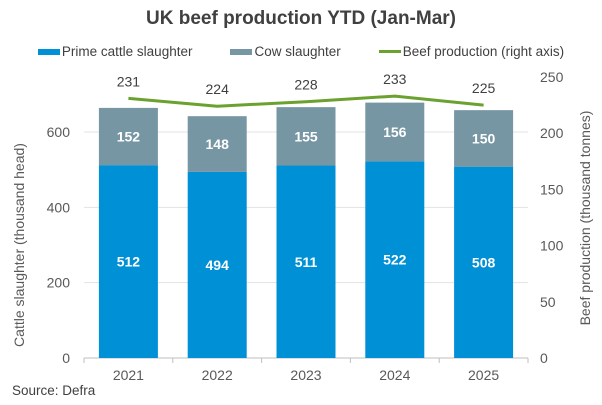  I want to click on legend-item-beef: Beef production (right axis), so click(471, 51).